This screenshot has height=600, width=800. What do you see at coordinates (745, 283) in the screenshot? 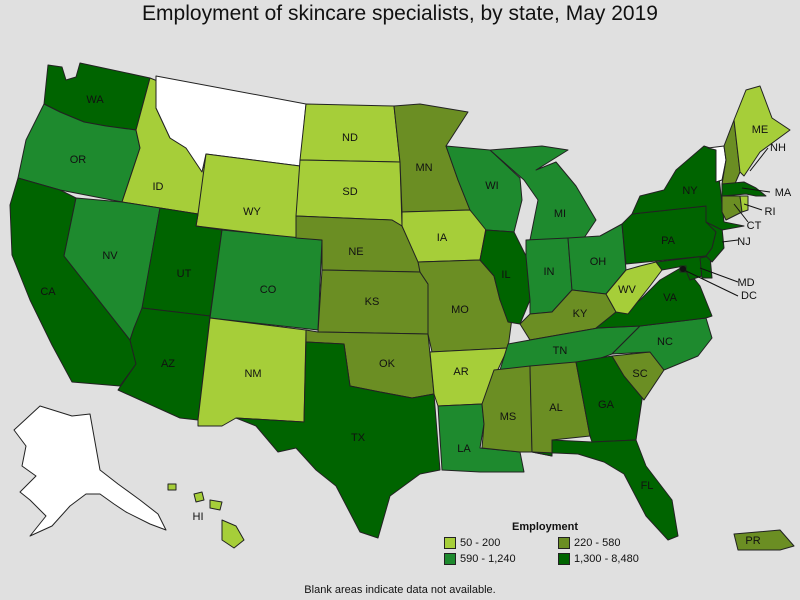
I see `state-label-MD: MD` at bounding box center [745, 283].